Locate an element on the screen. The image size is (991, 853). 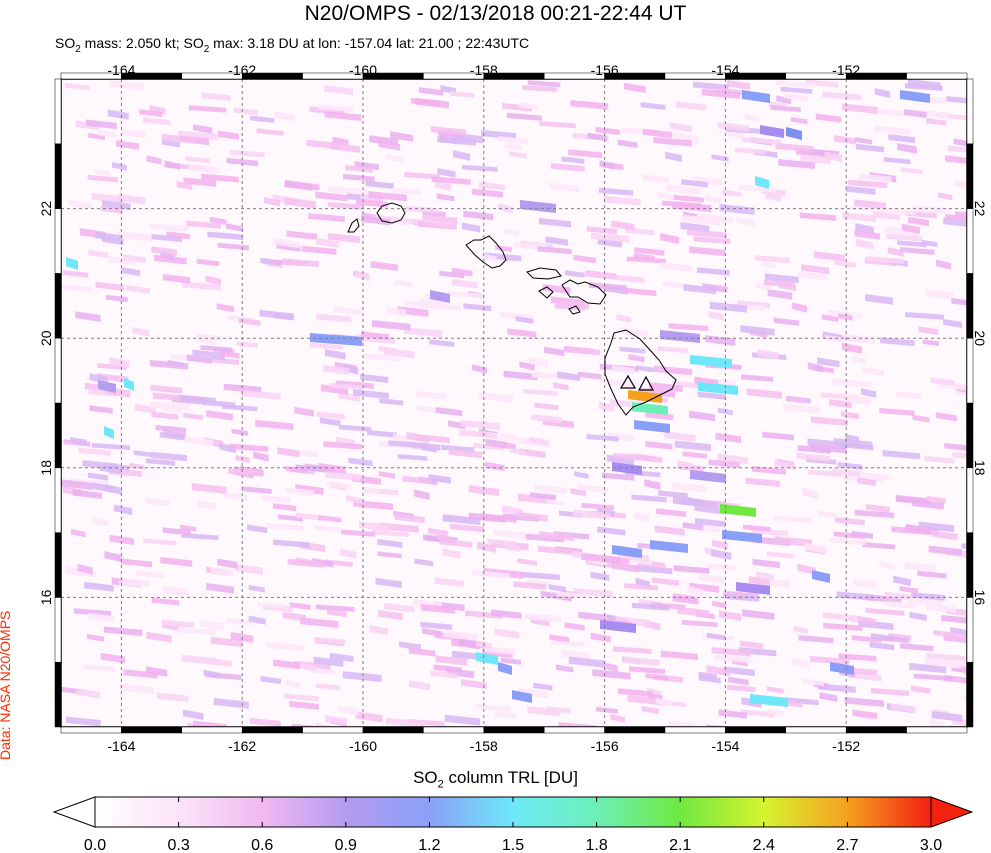
lon-tick-label-top: -154 is located at coordinates (725, 70).